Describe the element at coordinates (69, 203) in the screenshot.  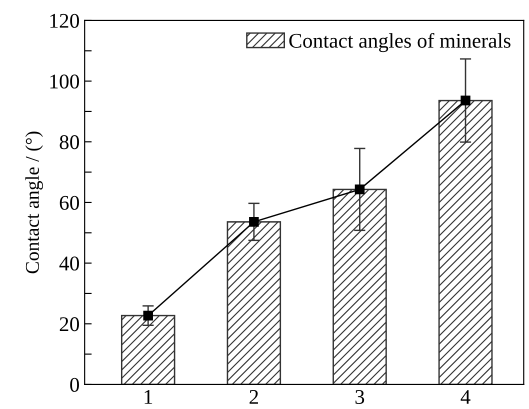
I see `y-tick-label: 60` at that location.